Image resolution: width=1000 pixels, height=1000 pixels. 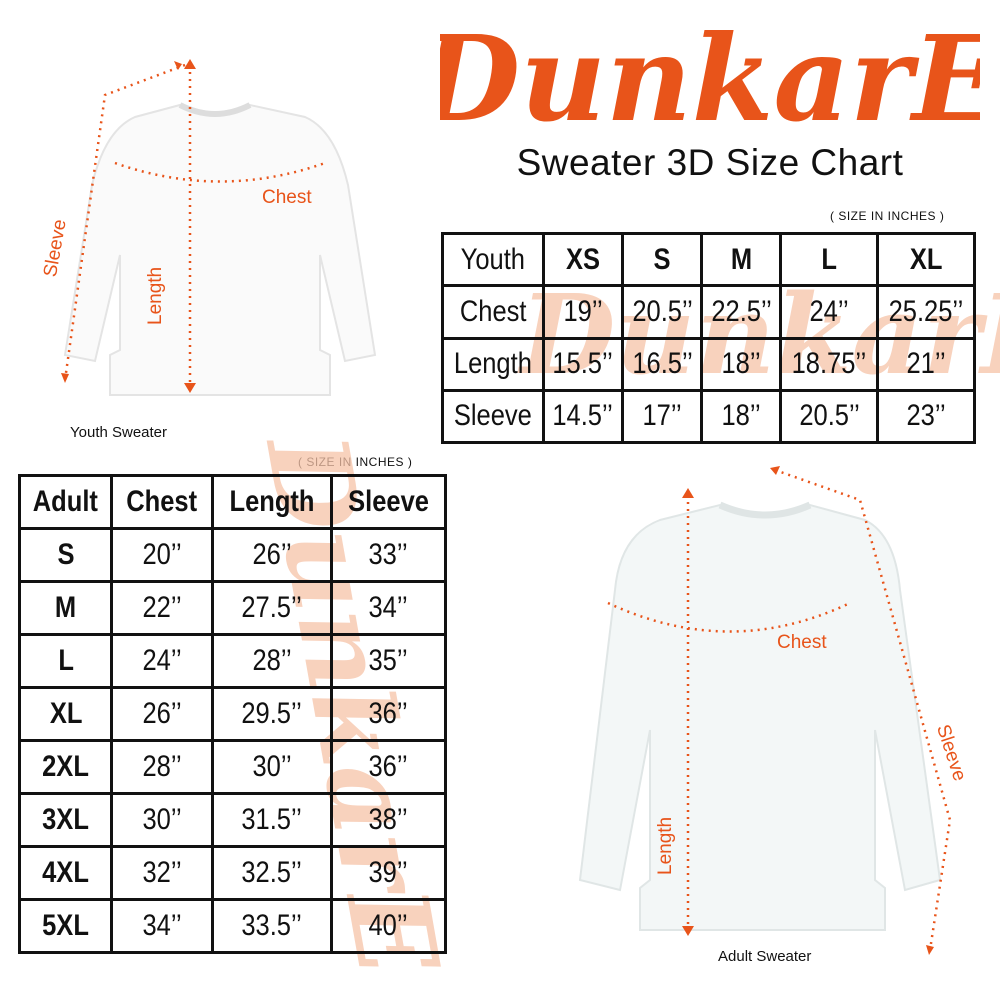 I want to click on column-header: Length, so click(x=272, y=502).